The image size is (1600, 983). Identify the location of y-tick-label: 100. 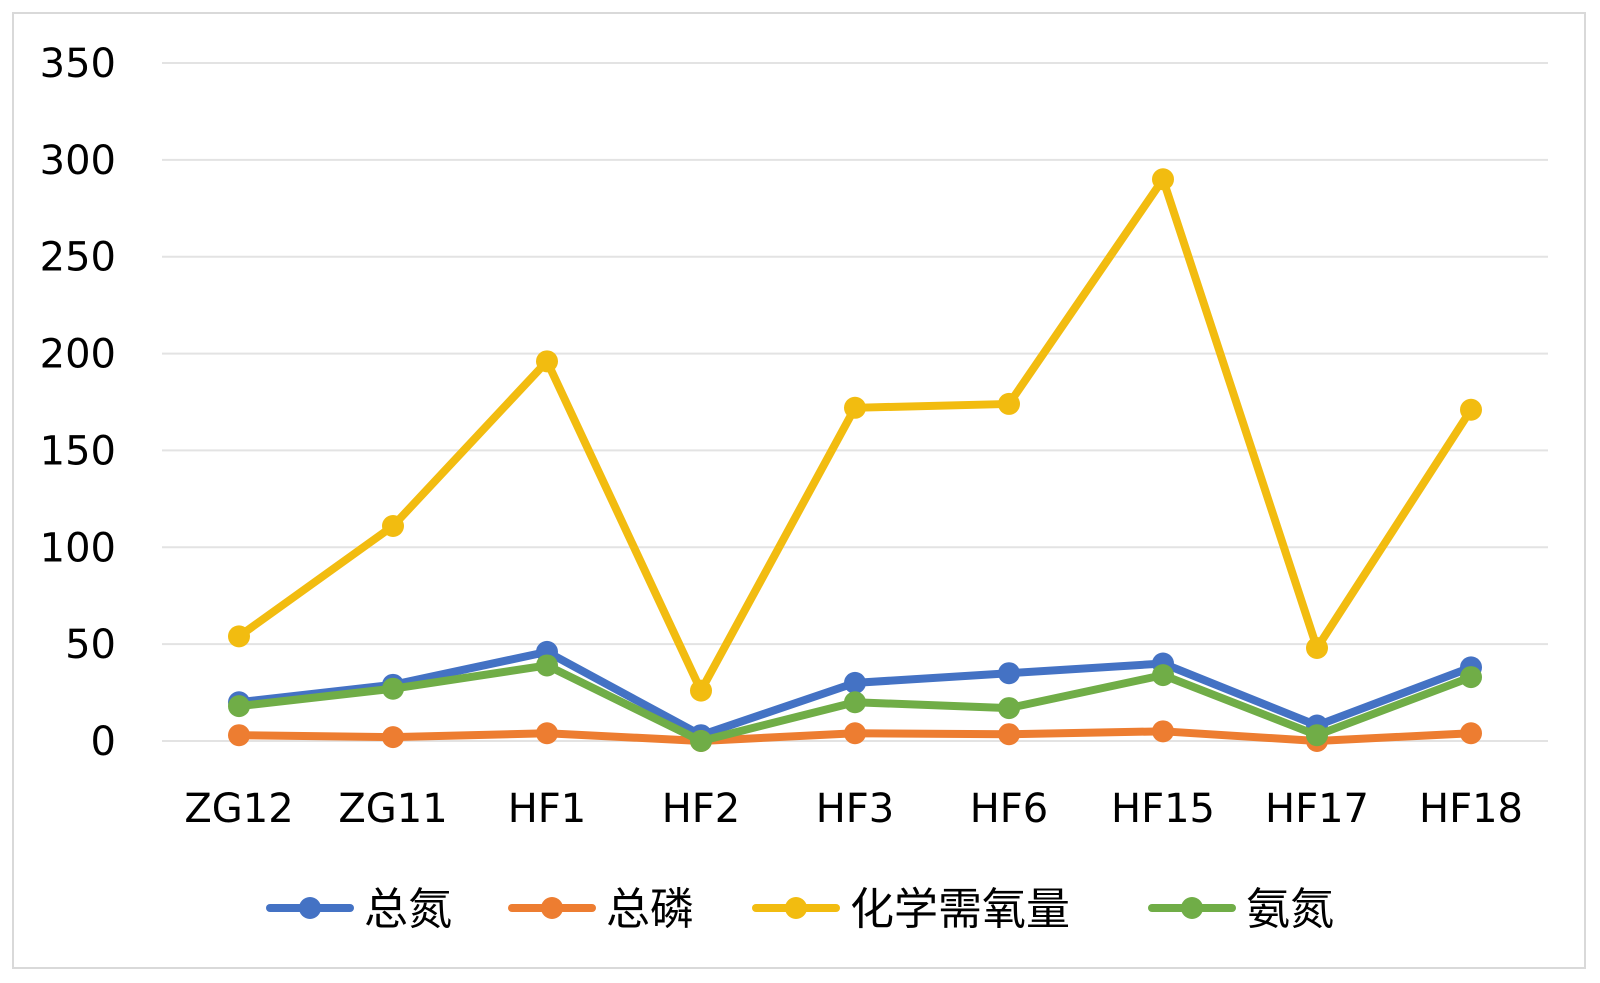
(78, 548).